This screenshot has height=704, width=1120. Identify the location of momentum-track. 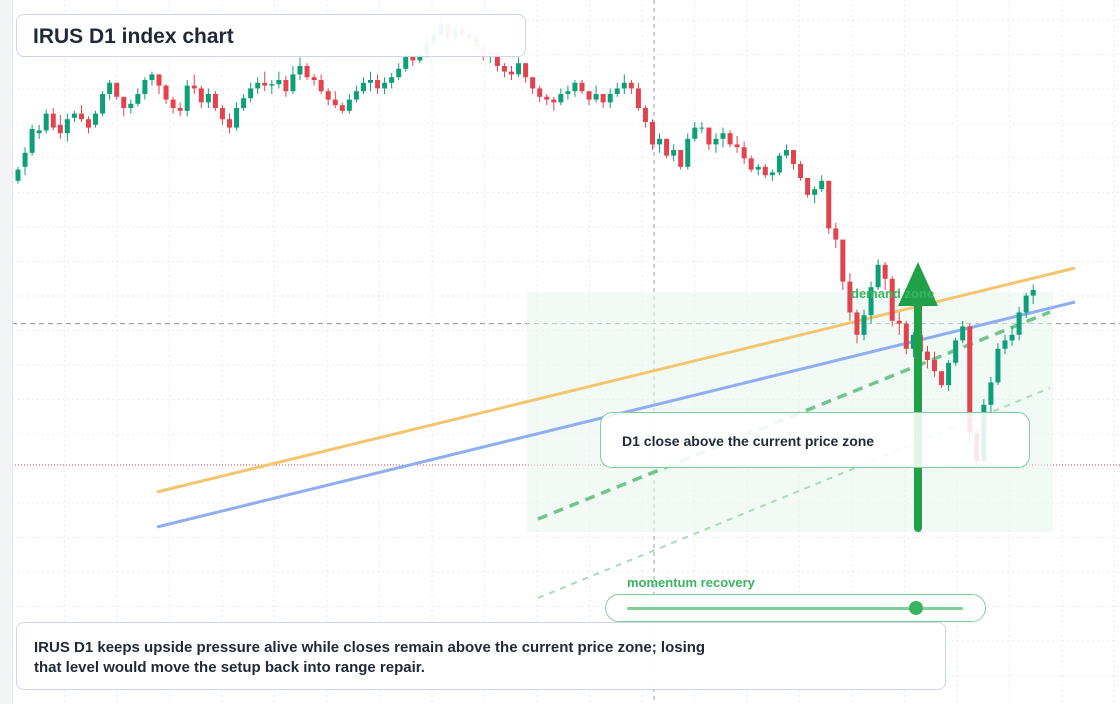
(795, 608).